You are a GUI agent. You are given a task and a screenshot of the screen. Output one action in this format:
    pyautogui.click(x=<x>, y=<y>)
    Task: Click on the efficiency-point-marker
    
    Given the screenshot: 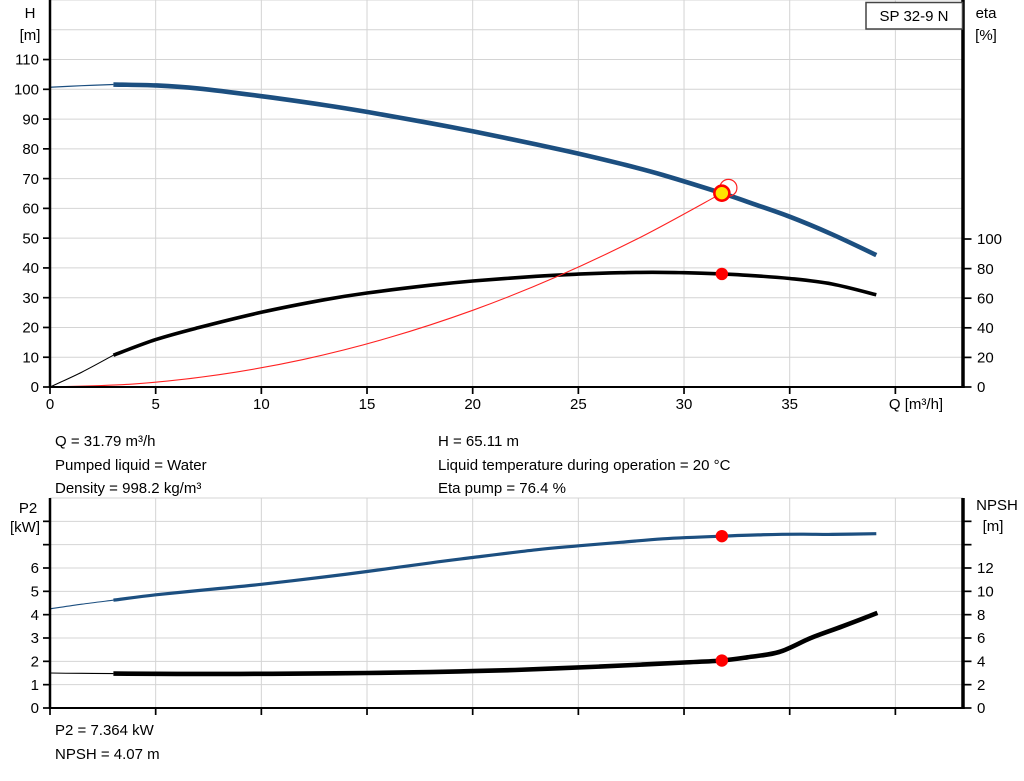 What is the action you would take?
    pyautogui.click(x=722, y=274)
    